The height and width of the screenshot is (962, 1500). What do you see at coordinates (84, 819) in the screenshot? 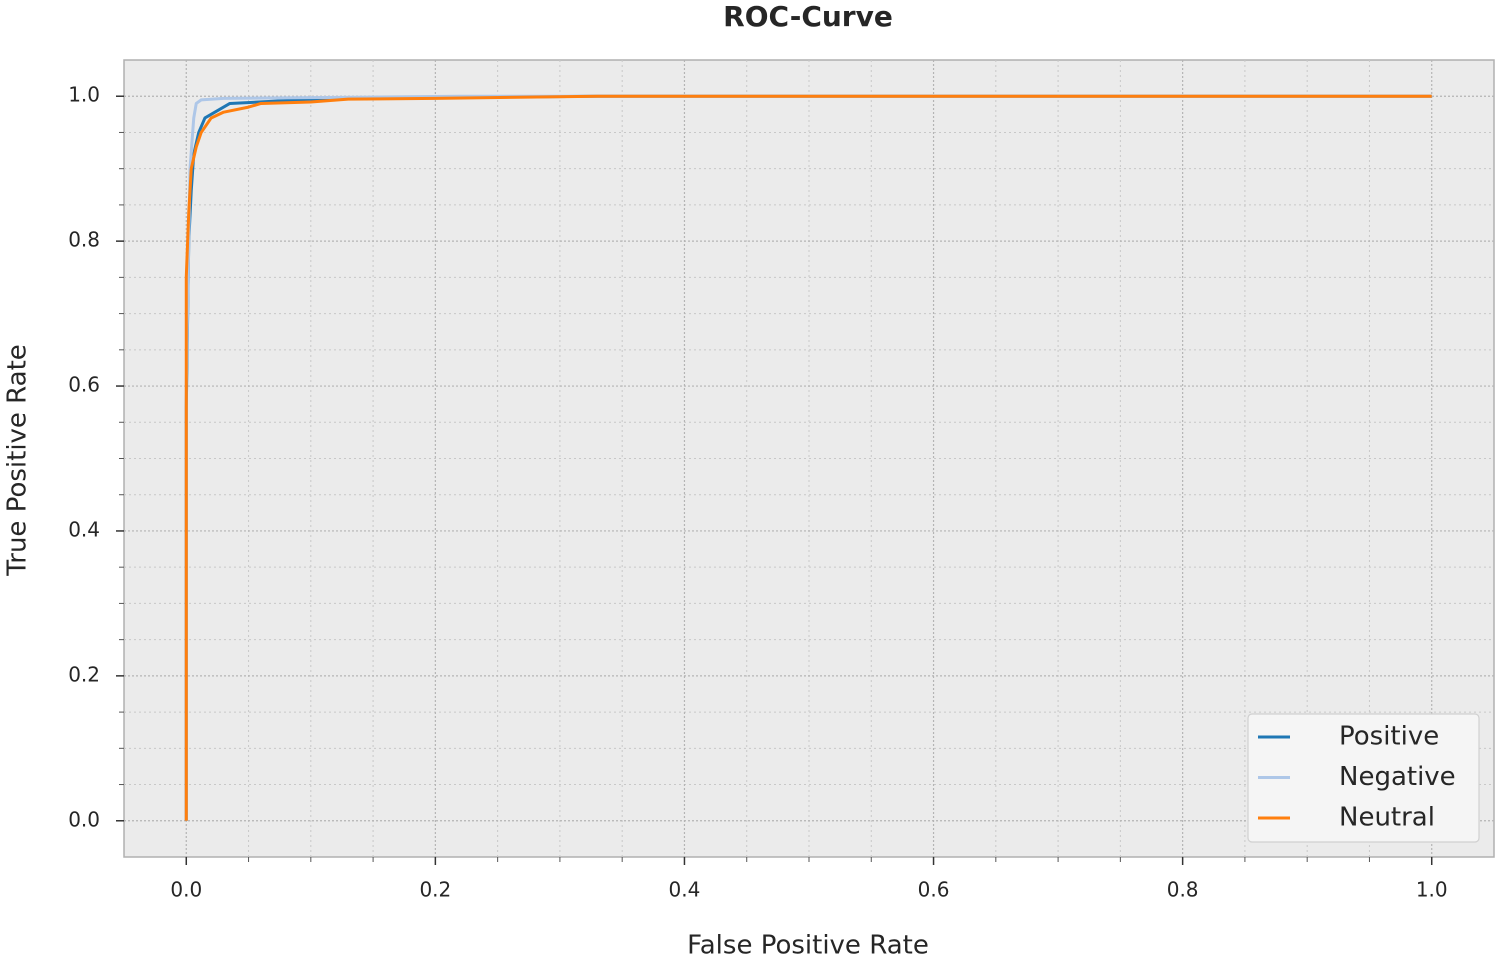
I see `y-tick-label: 0.0` at bounding box center [84, 819].